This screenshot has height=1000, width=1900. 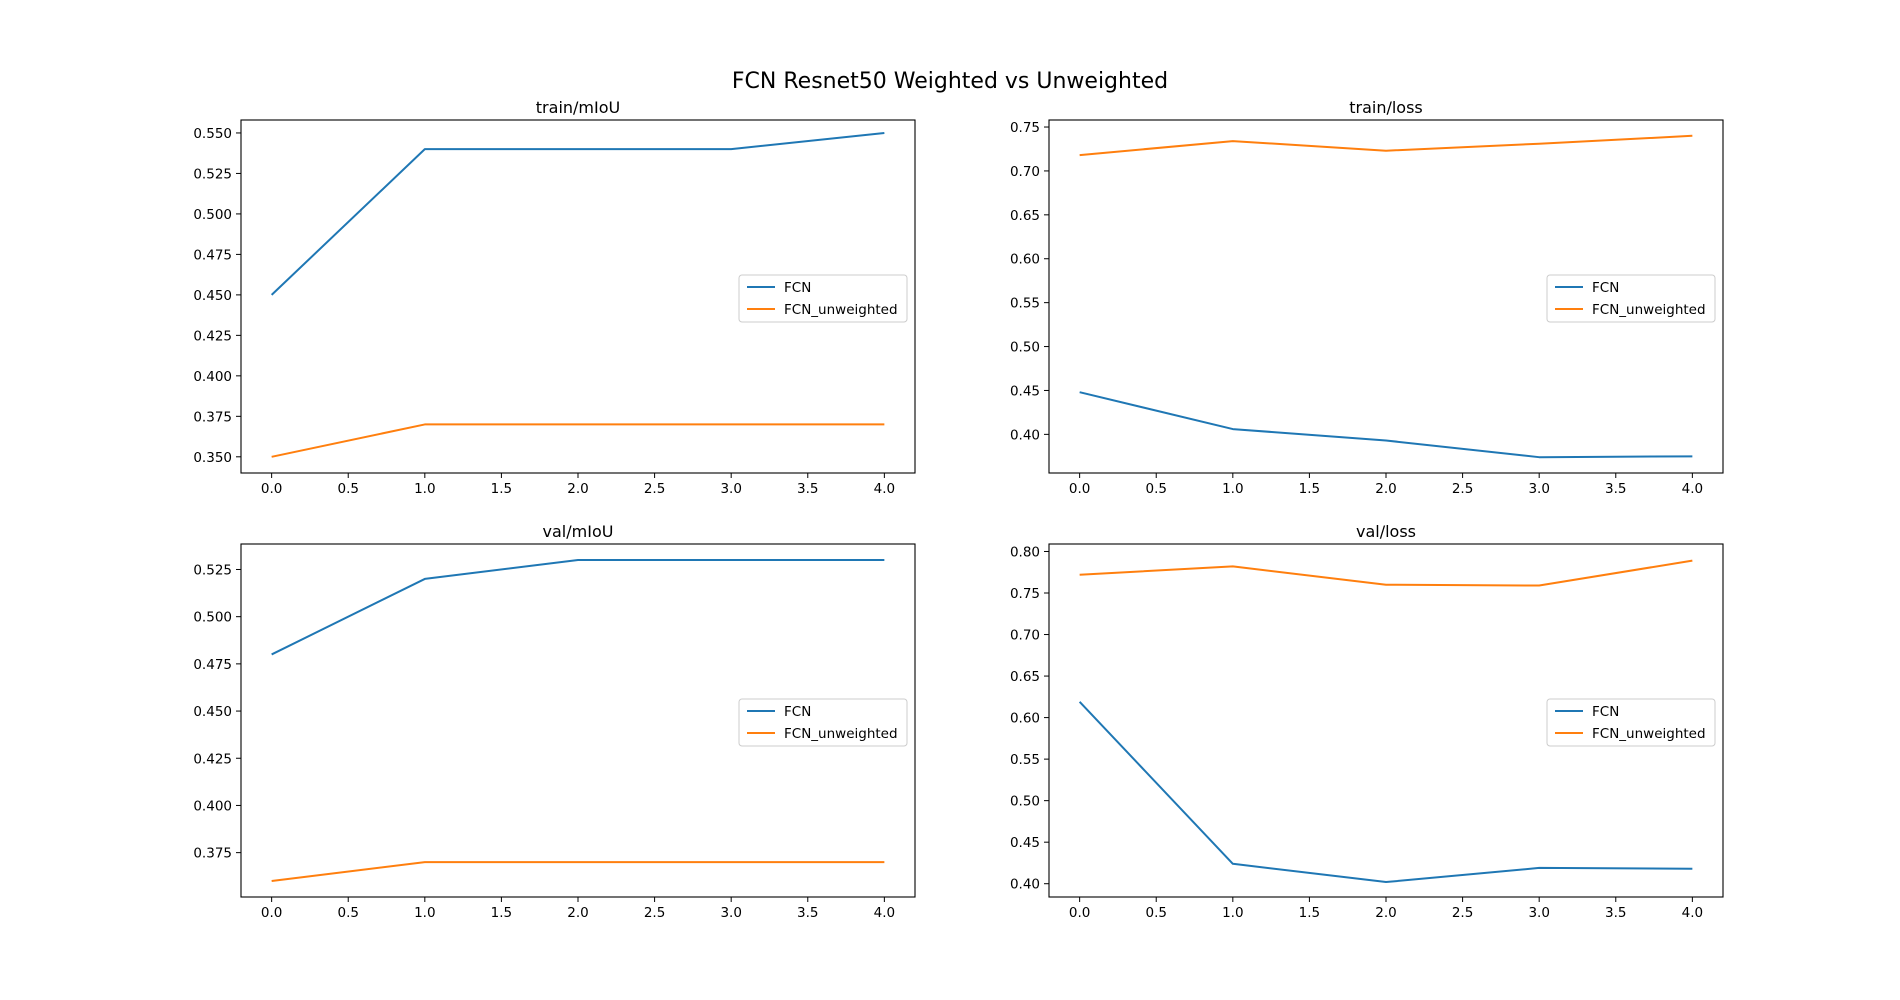 What do you see at coordinates (212, 255) in the screenshot?
I see `y-tick-label: 0.475` at bounding box center [212, 255].